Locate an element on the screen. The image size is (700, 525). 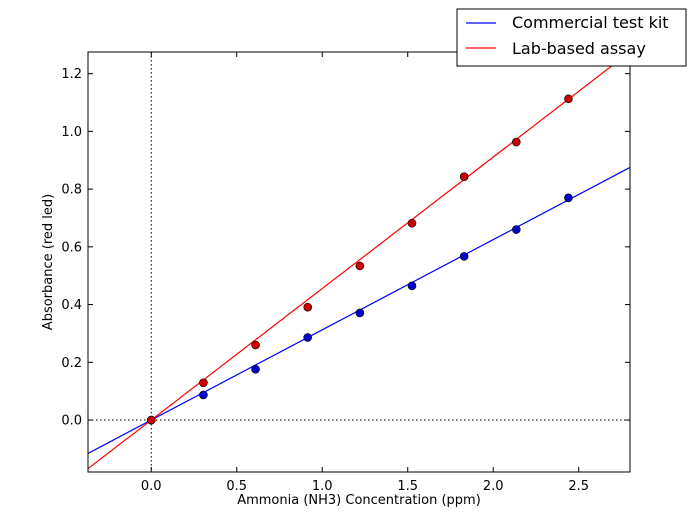
x-tick-label: 2.5 is located at coordinates (578, 486).